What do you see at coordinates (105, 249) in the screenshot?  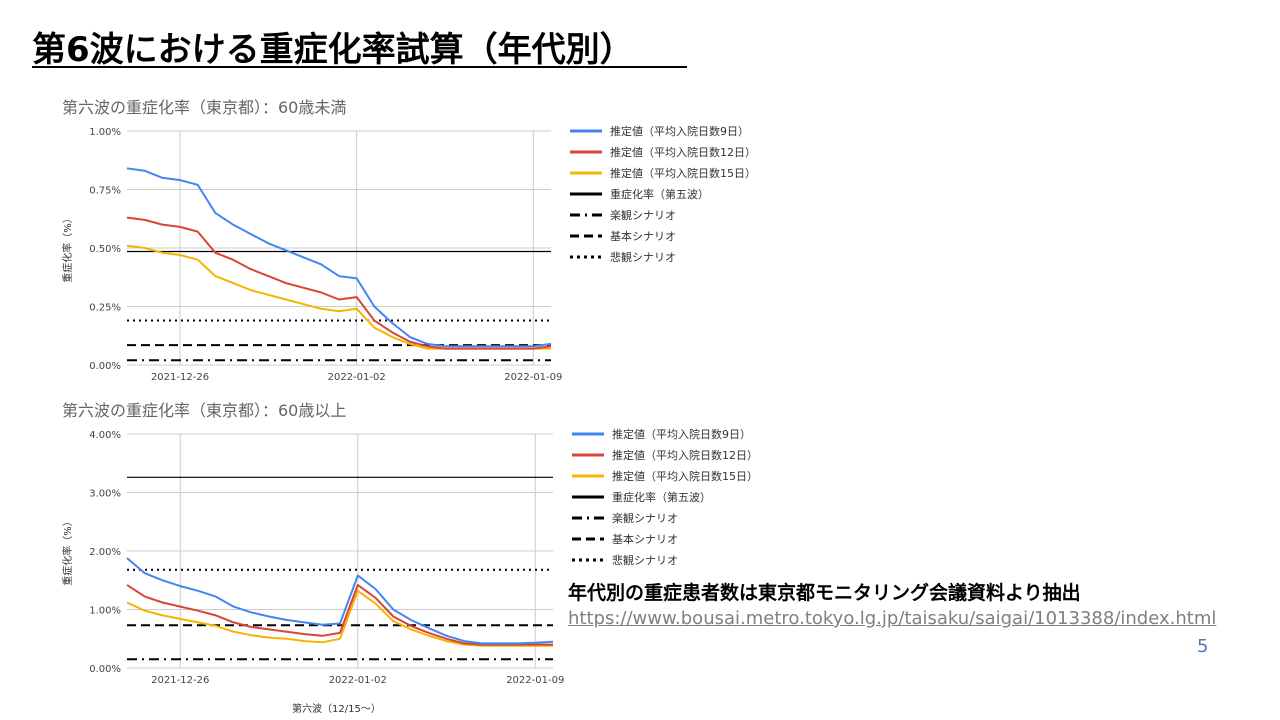 I see `y-tick-label: 0.50%` at bounding box center [105, 249].